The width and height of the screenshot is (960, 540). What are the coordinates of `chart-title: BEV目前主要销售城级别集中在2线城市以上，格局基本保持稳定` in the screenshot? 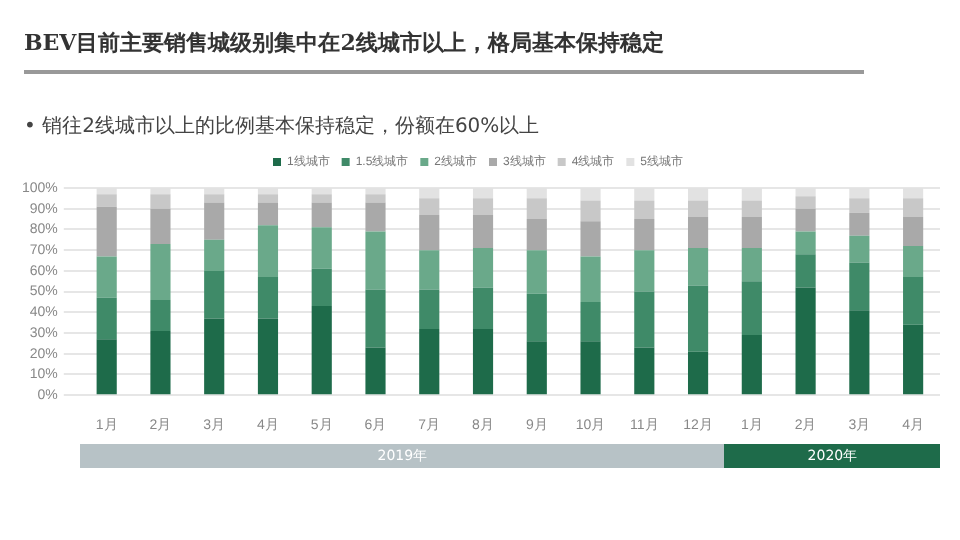 It's located at (444, 51).